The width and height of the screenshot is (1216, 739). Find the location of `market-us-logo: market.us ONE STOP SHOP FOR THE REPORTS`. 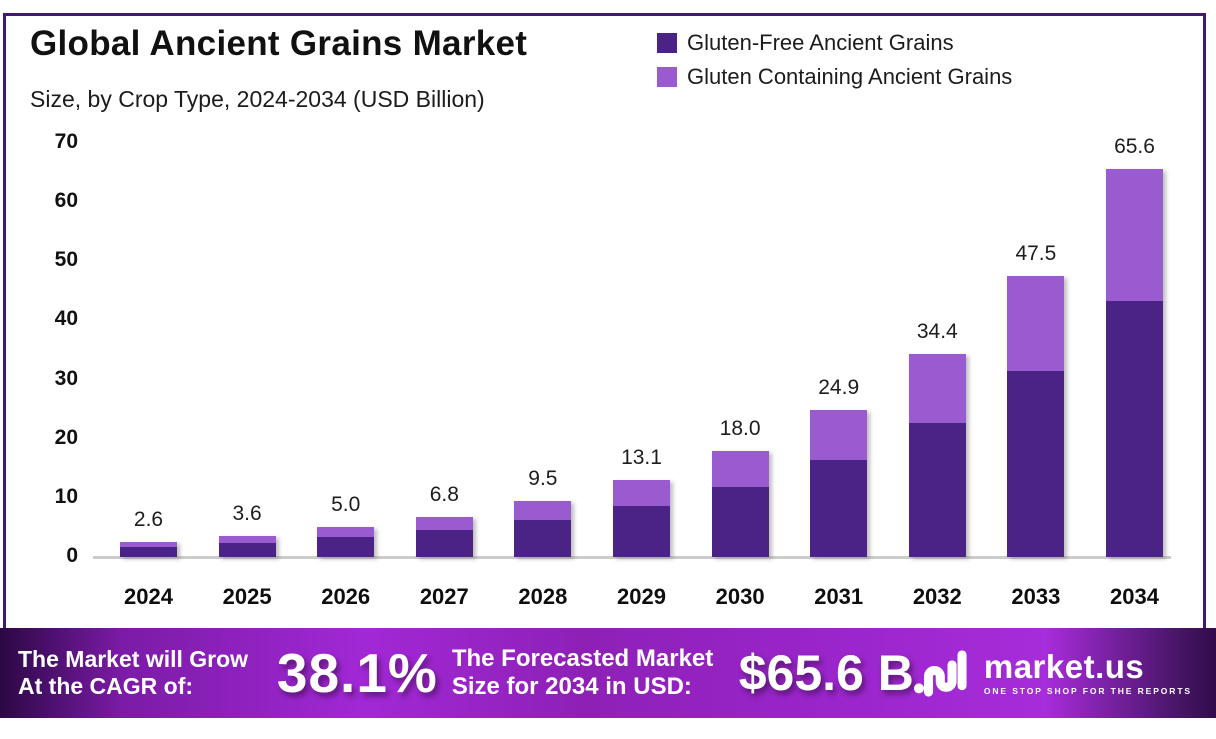

market-us-logo: market.us ONE STOP SHOP FOR THE REPORTS is located at coordinates (1052, 673).